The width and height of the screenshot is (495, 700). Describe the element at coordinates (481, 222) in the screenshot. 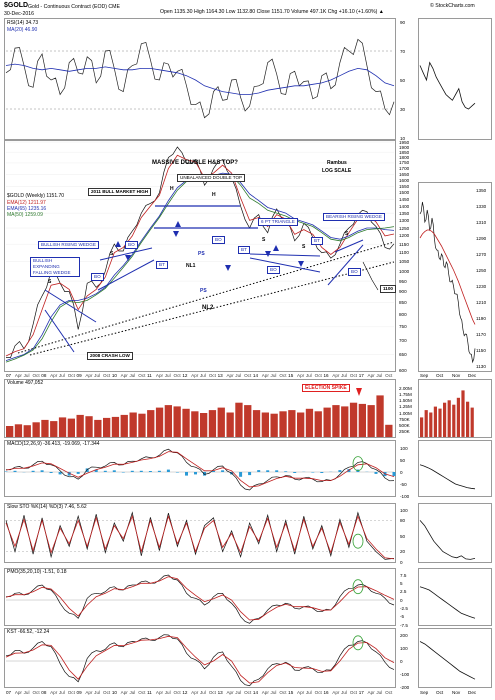

I see `inset-ytick-4: 1310` at that location.